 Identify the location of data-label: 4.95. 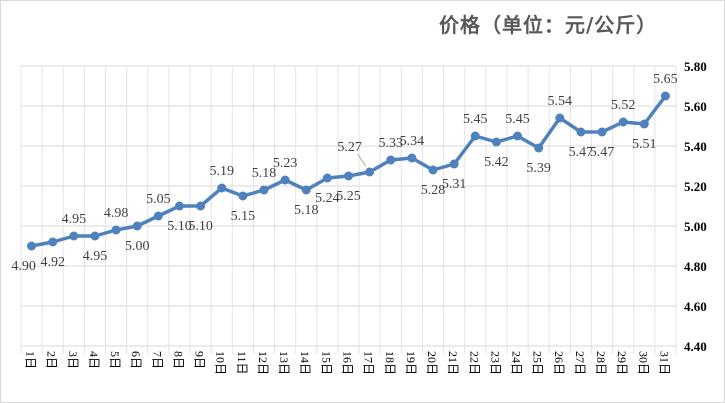
(74, 219).